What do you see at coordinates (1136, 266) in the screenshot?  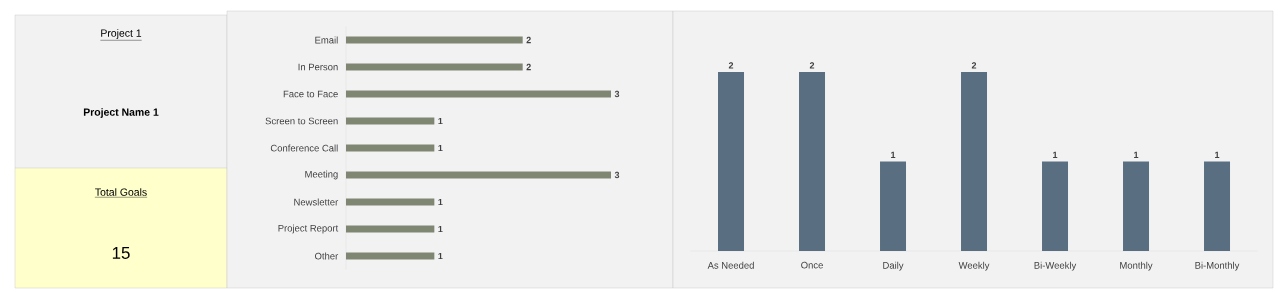 I see `x-tick-label: Monthly` at bounding box center [1136, 266].